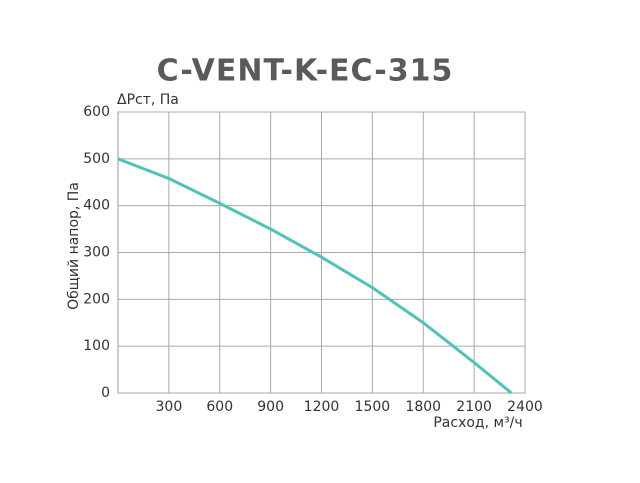  Describe the element at coordinates (477, 423) in the screenshot. I see `x-axis-label: Расход, м³/ч` at that location.